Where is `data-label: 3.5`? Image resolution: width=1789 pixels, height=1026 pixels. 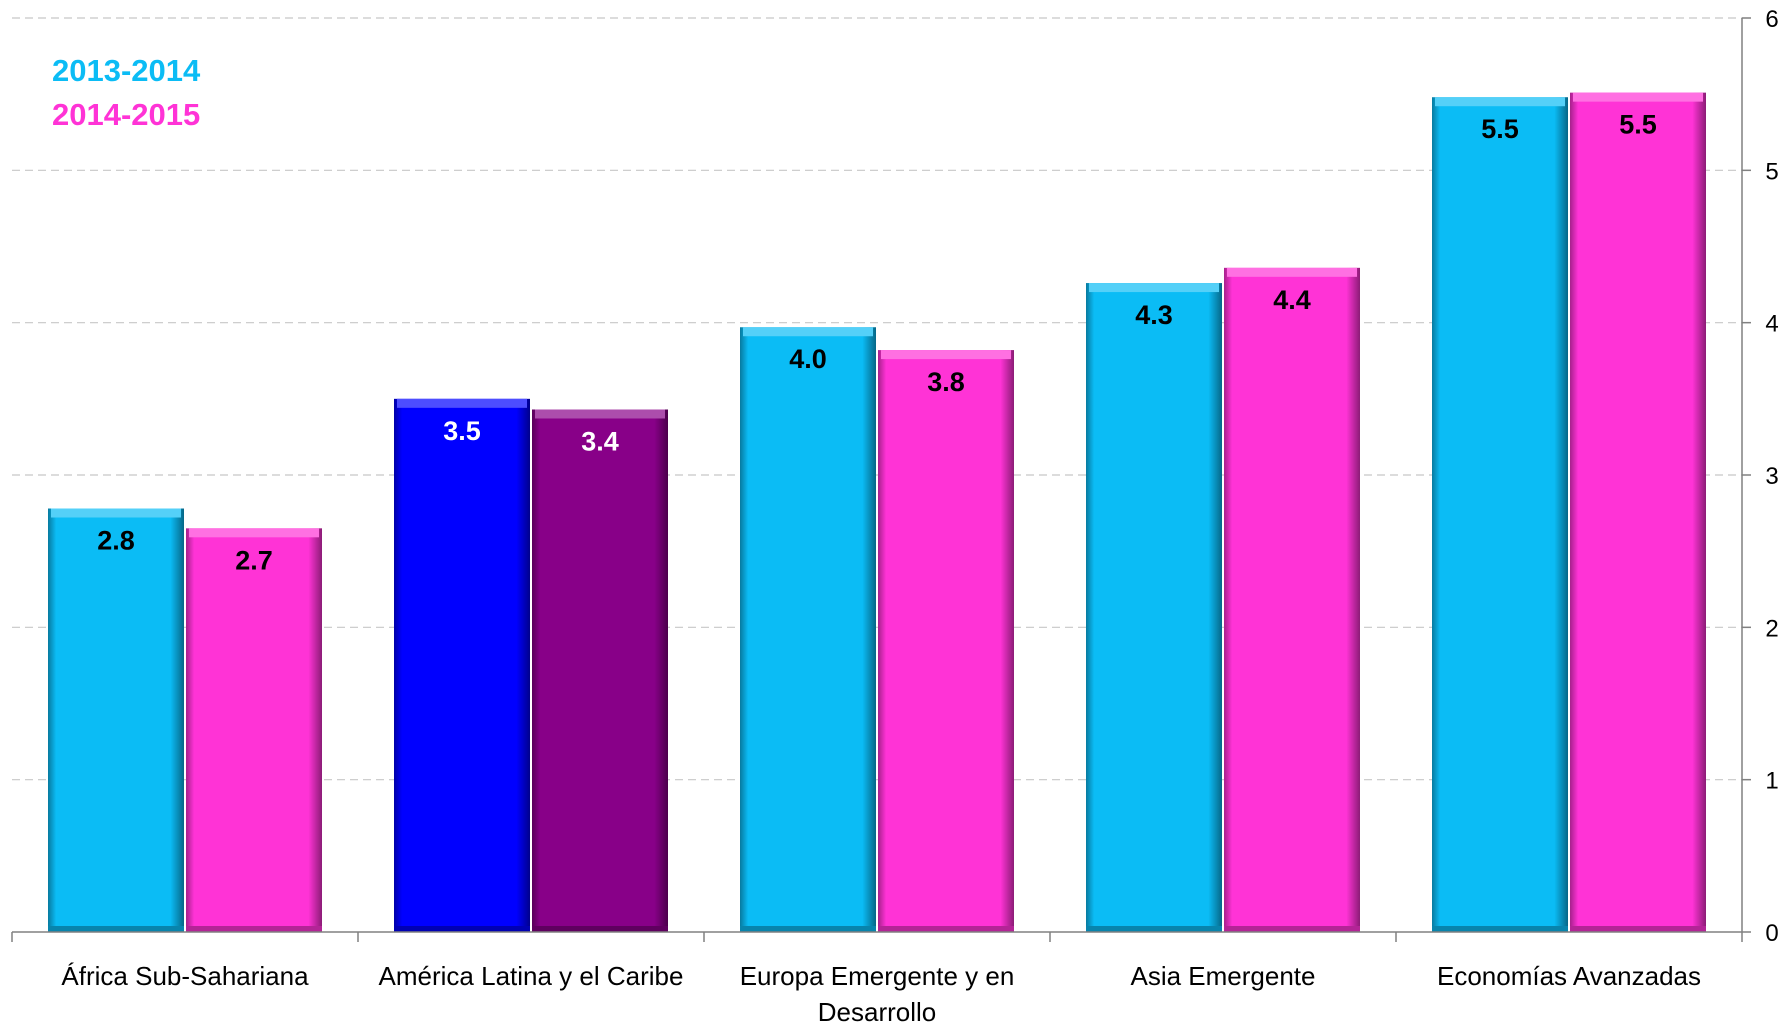
data-label: 3.5 is located at coordinates (462, 431).